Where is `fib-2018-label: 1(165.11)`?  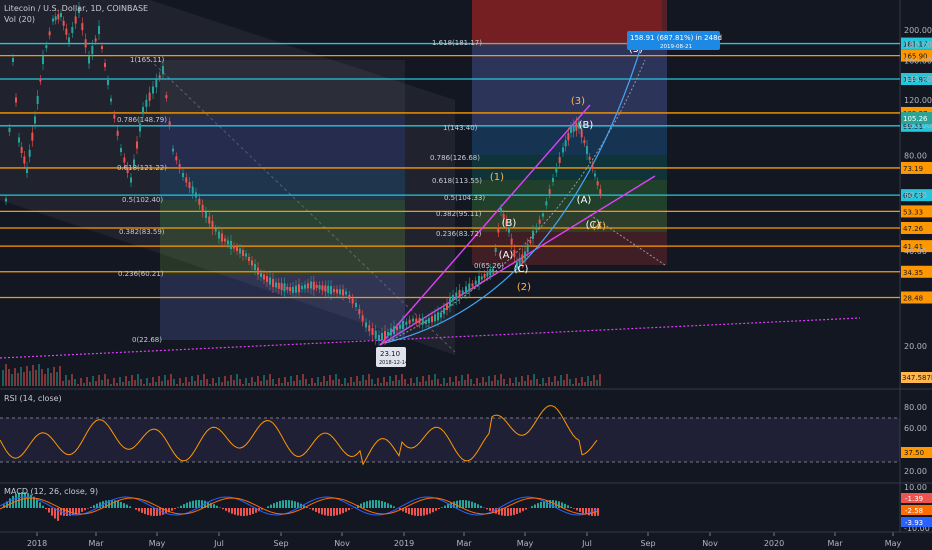 fib-2018-label: 1(165.11) is located at coordinates (147, 60).